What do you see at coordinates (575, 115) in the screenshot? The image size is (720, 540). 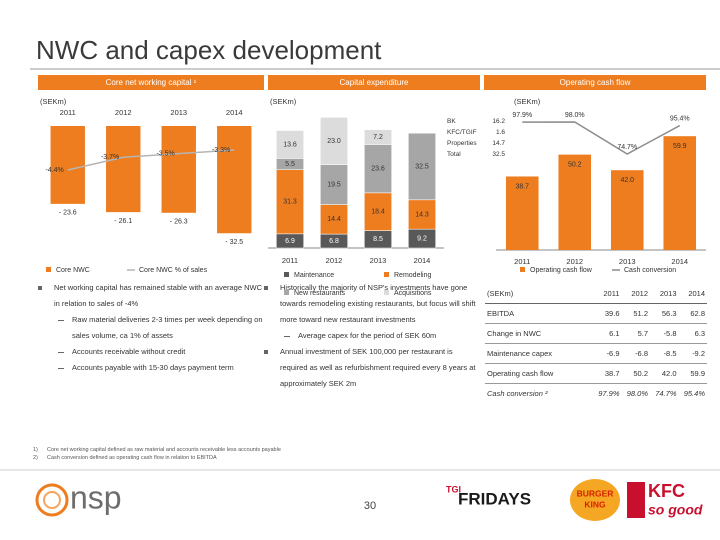 I see `line-data-label: 98.0%` at bounding box center [575, 115].